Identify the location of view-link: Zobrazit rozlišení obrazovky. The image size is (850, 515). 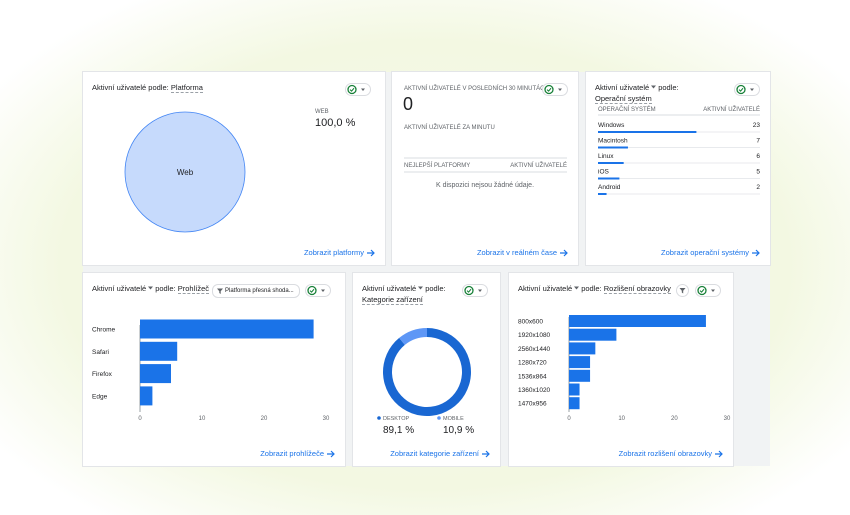
(671, 453).